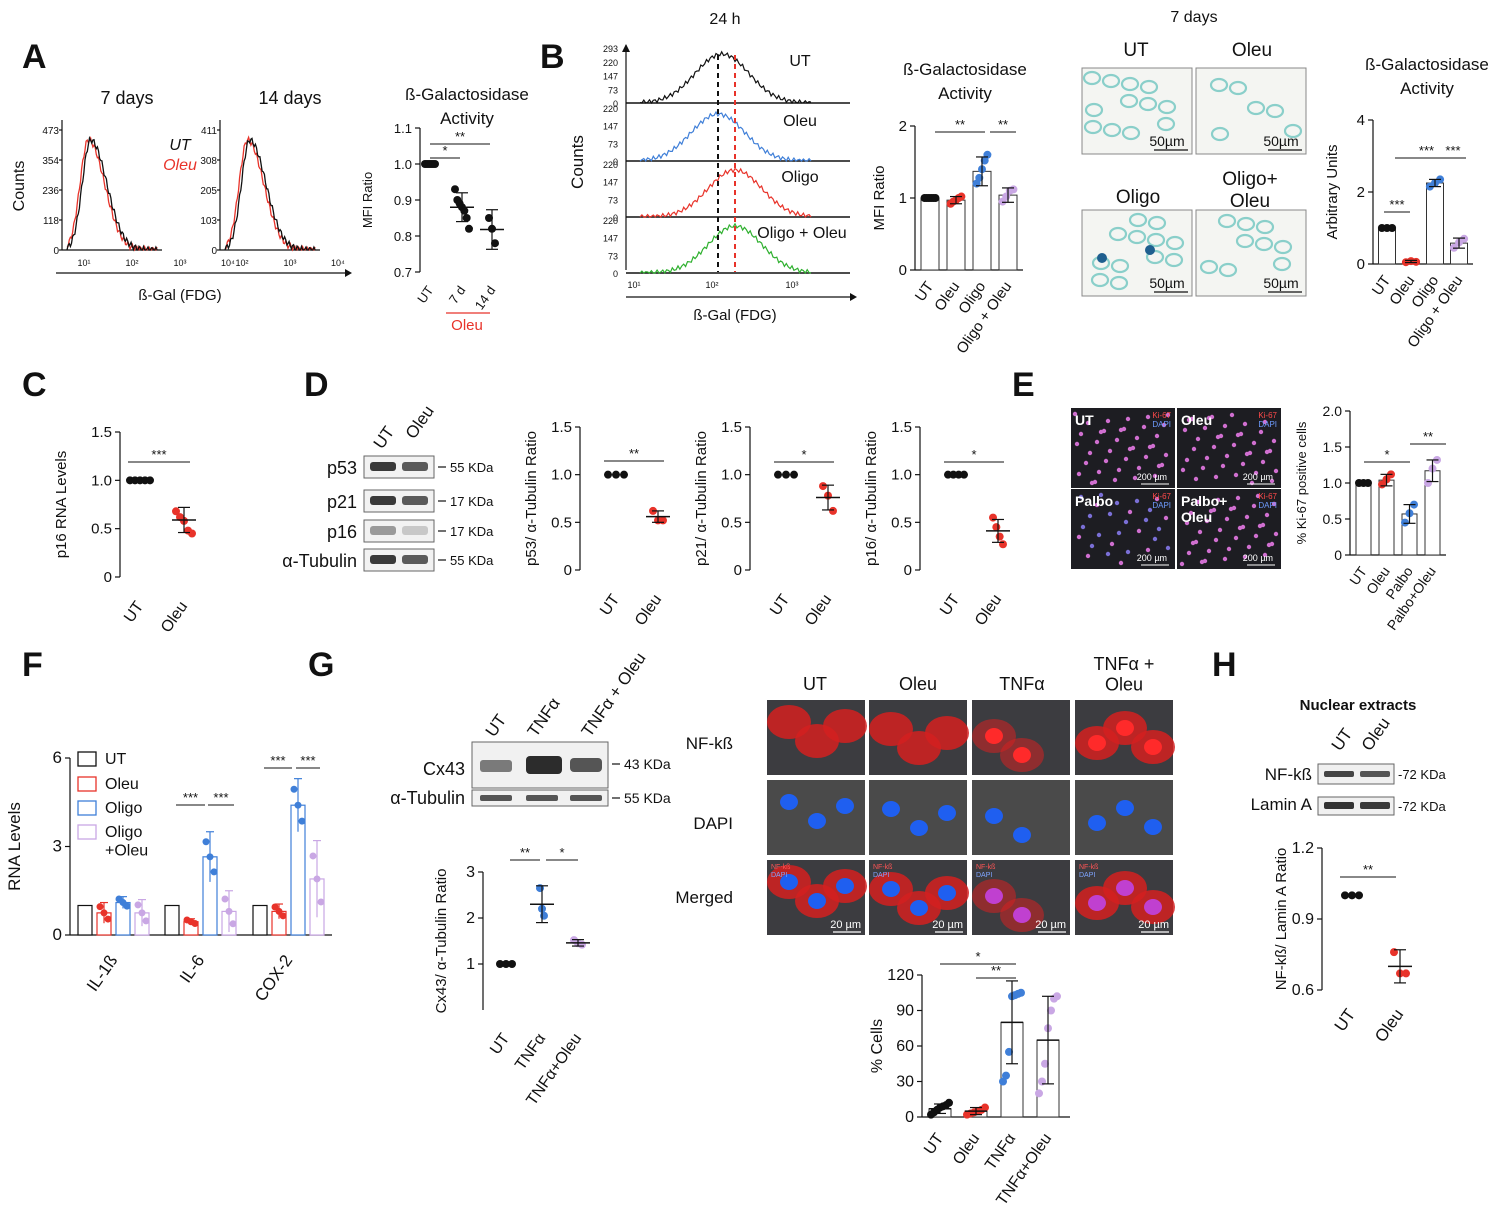 Image resolution: width=1507 pixels, height=1209 pixels. I want to click on chart-g1-x-tick-label: UT, so click(500, 1043).